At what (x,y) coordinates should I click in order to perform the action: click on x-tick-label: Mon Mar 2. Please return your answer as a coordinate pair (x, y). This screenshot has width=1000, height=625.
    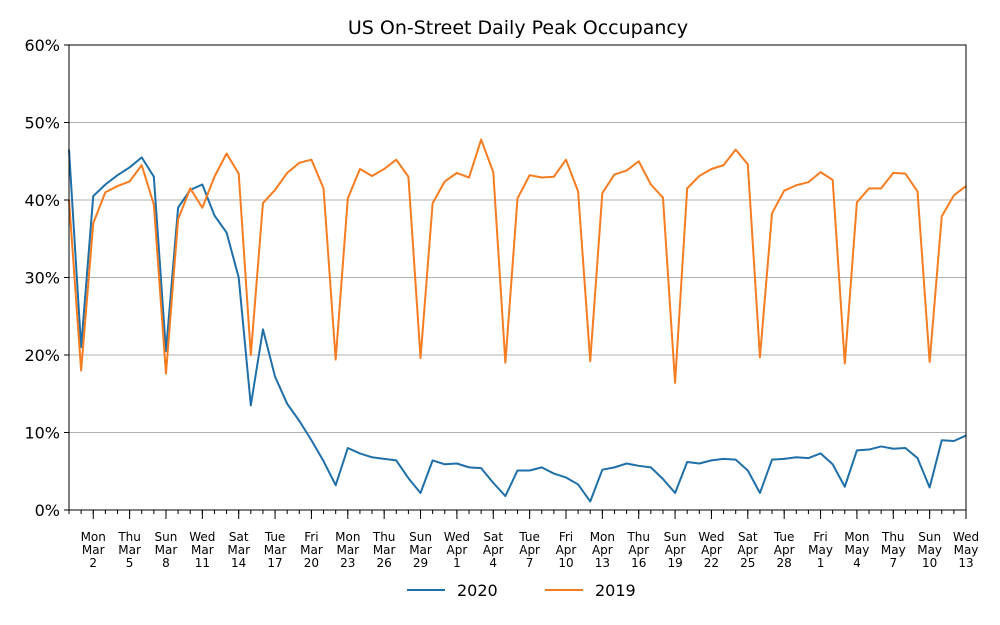
    Looking at the image, I should click on (93, 550).